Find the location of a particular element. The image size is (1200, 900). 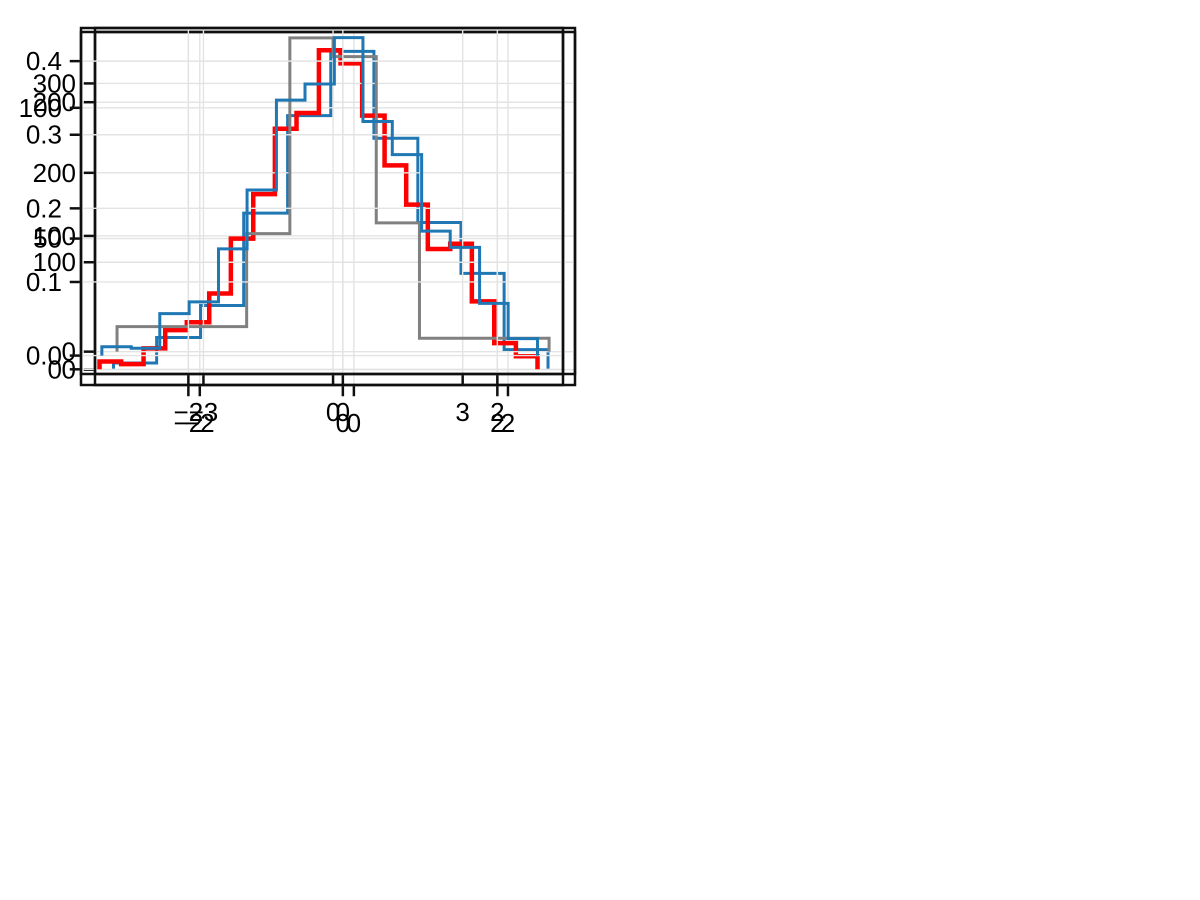

y-tick-label: 0.2 is located at coordinates (44, 208).